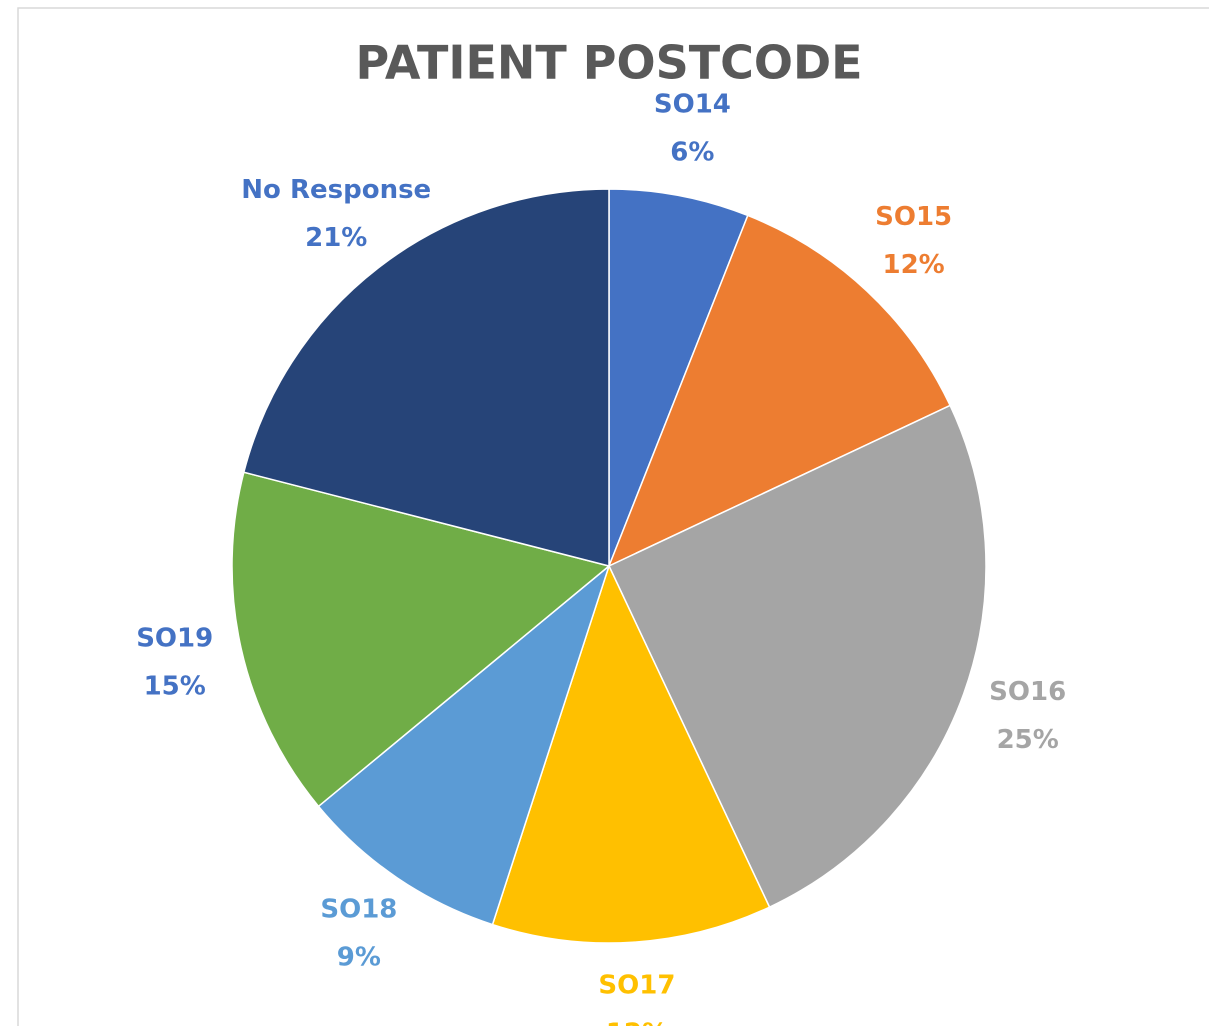 The image size is (1209, 1026). What do you see at coordinates (608, 63) in the screenshot?
I see `chart-title: PATIENT POSTCODE` at bounding box center [608, 63].